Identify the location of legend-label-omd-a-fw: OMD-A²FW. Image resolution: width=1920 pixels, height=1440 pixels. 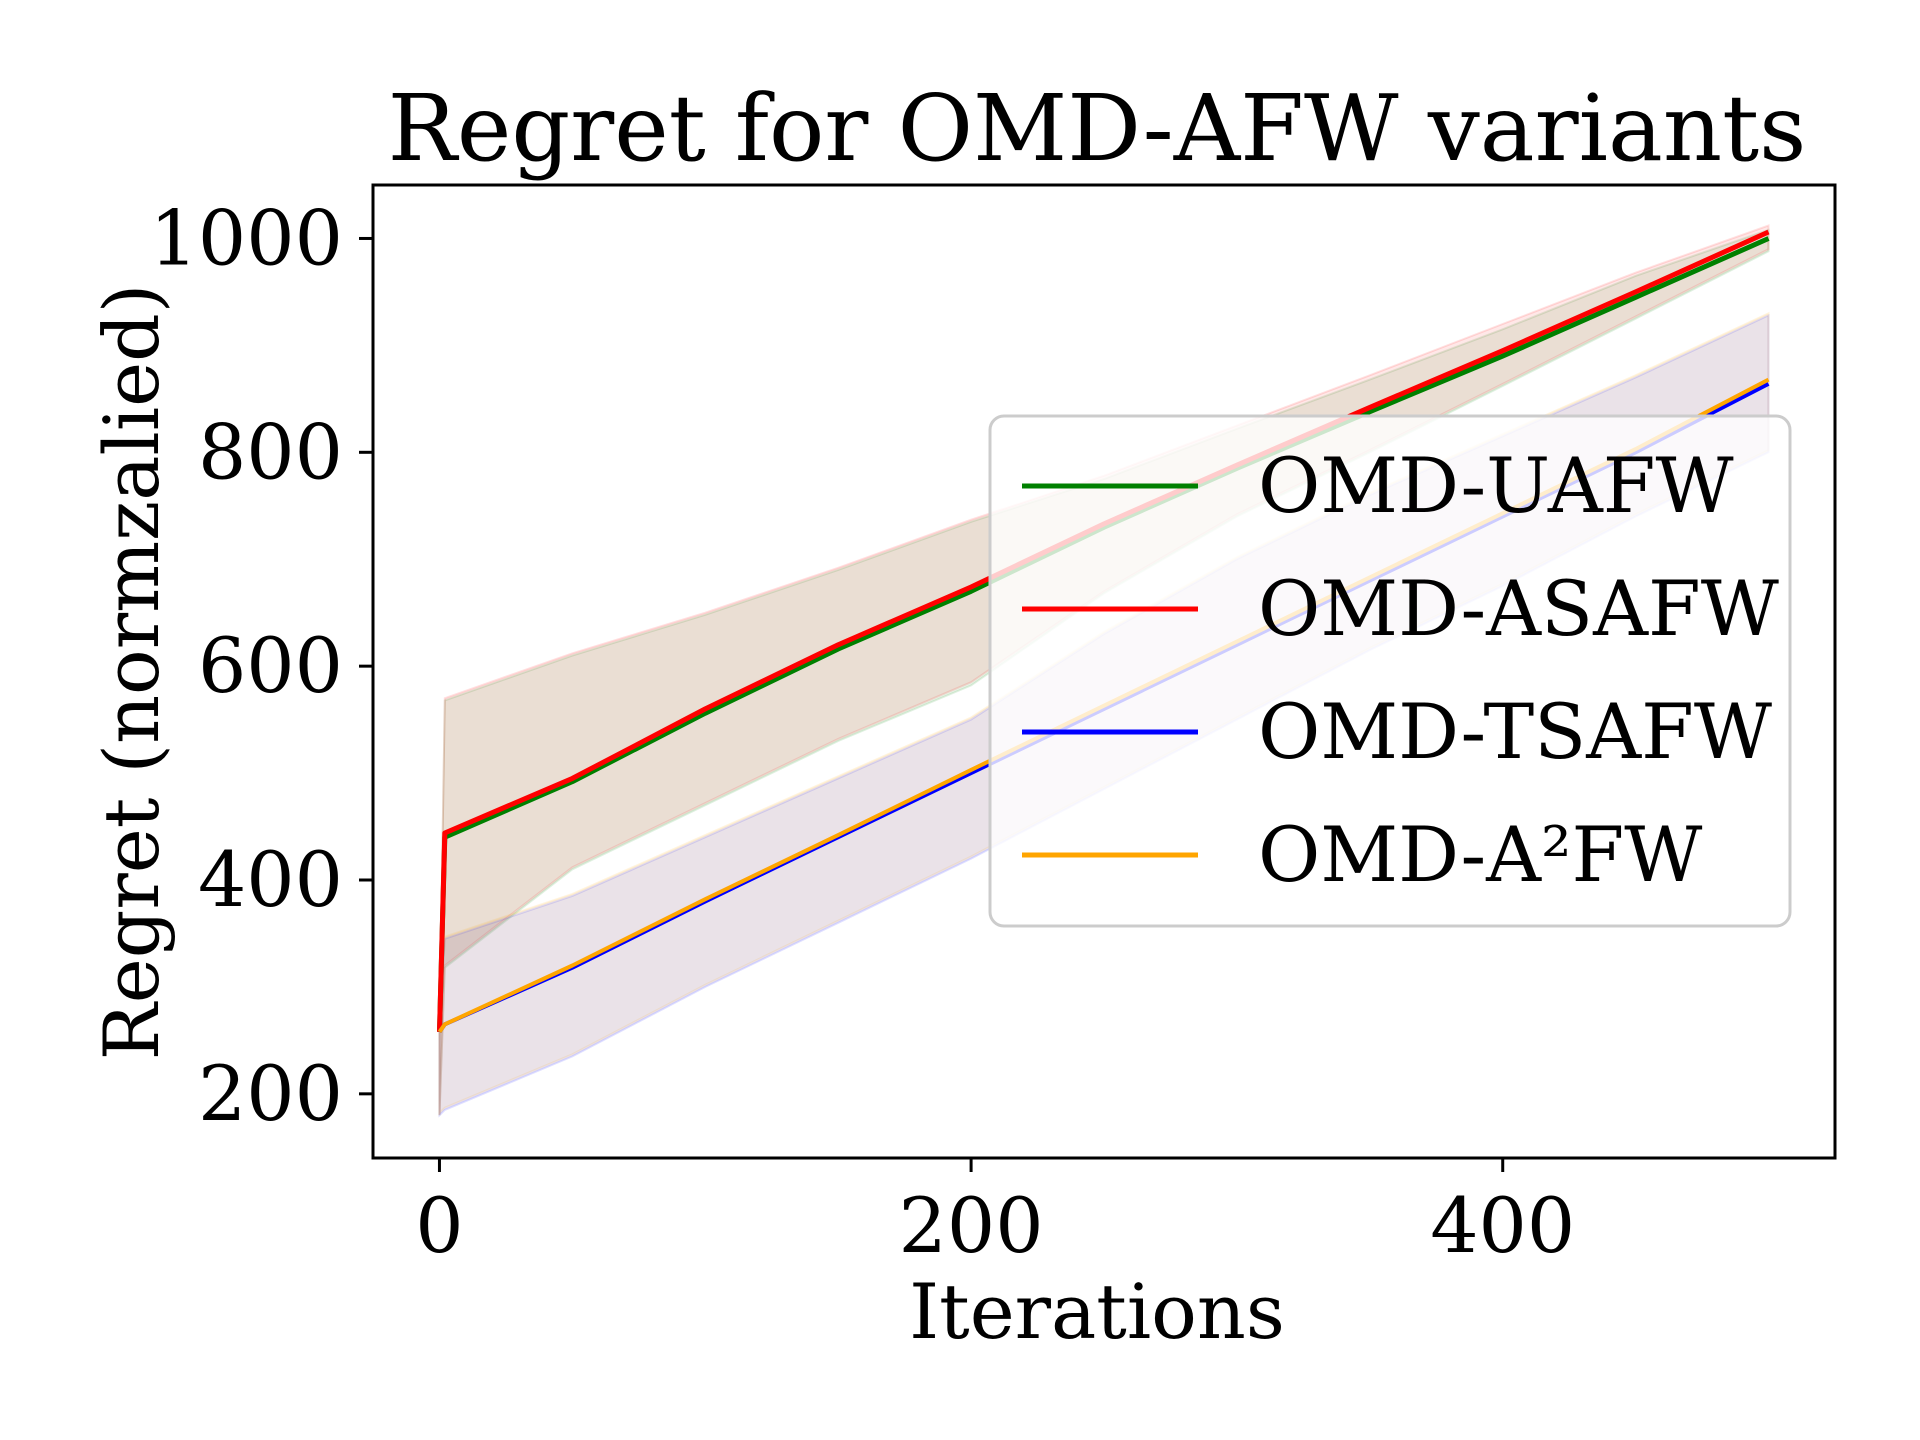
(1480, 854).